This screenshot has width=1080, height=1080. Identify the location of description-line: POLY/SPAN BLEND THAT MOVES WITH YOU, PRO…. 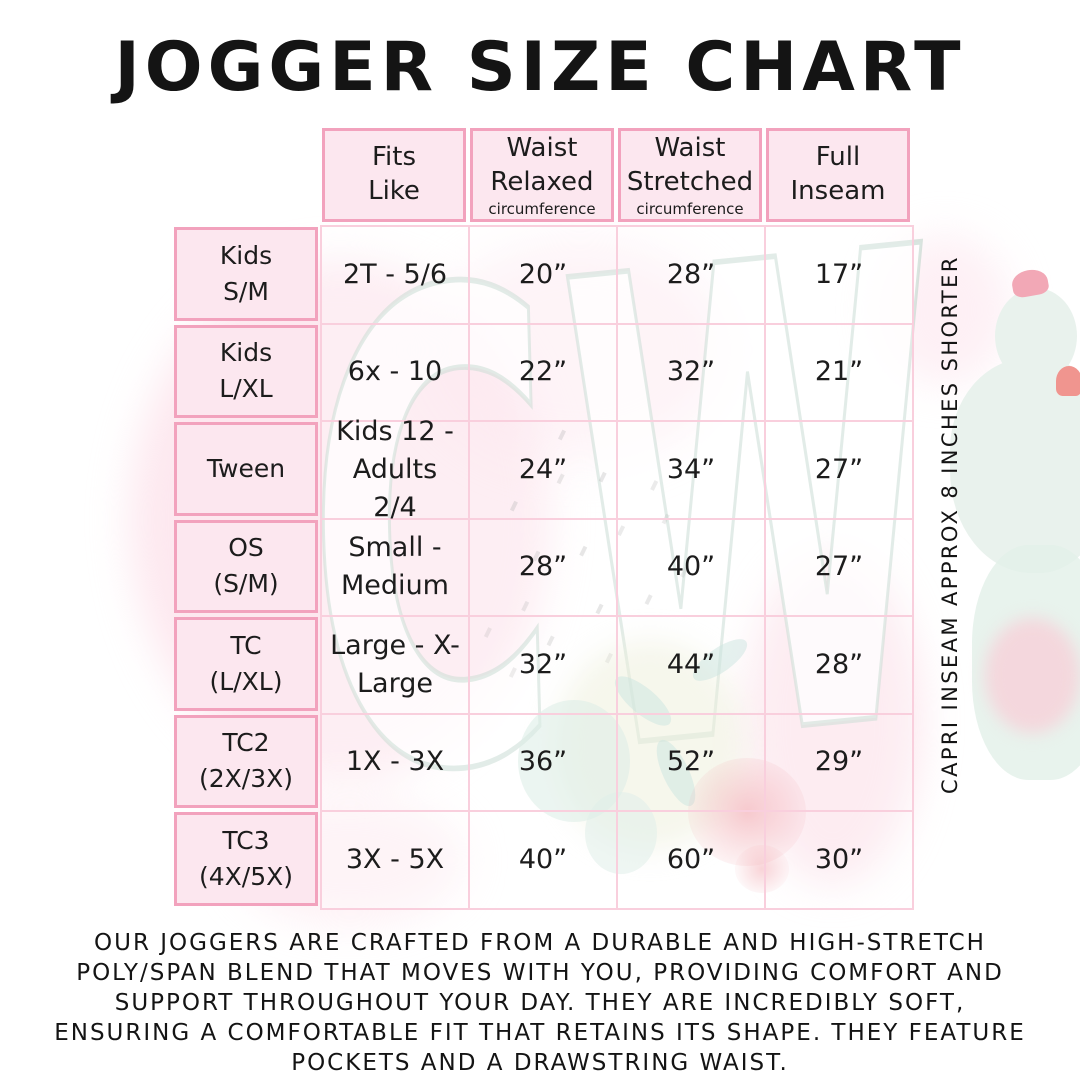
(540, 973).